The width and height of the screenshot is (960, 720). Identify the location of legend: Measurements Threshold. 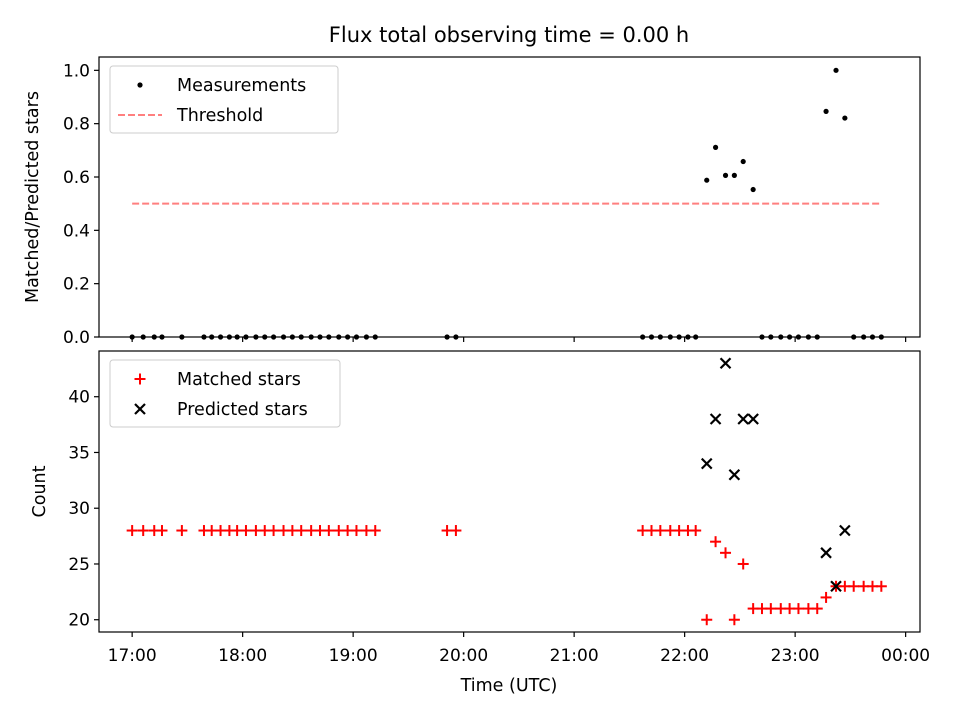
(224, 99).